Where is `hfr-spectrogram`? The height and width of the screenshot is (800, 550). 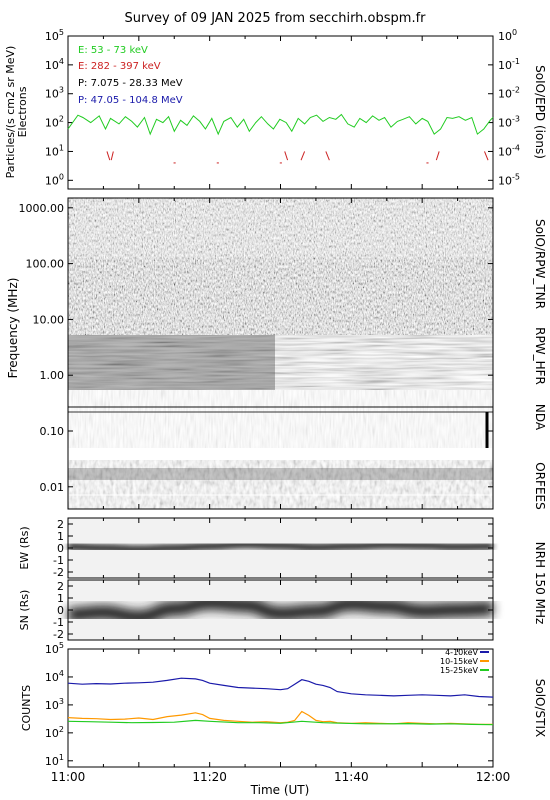 hfr-spectrogram is located at coordinates (280, 362).